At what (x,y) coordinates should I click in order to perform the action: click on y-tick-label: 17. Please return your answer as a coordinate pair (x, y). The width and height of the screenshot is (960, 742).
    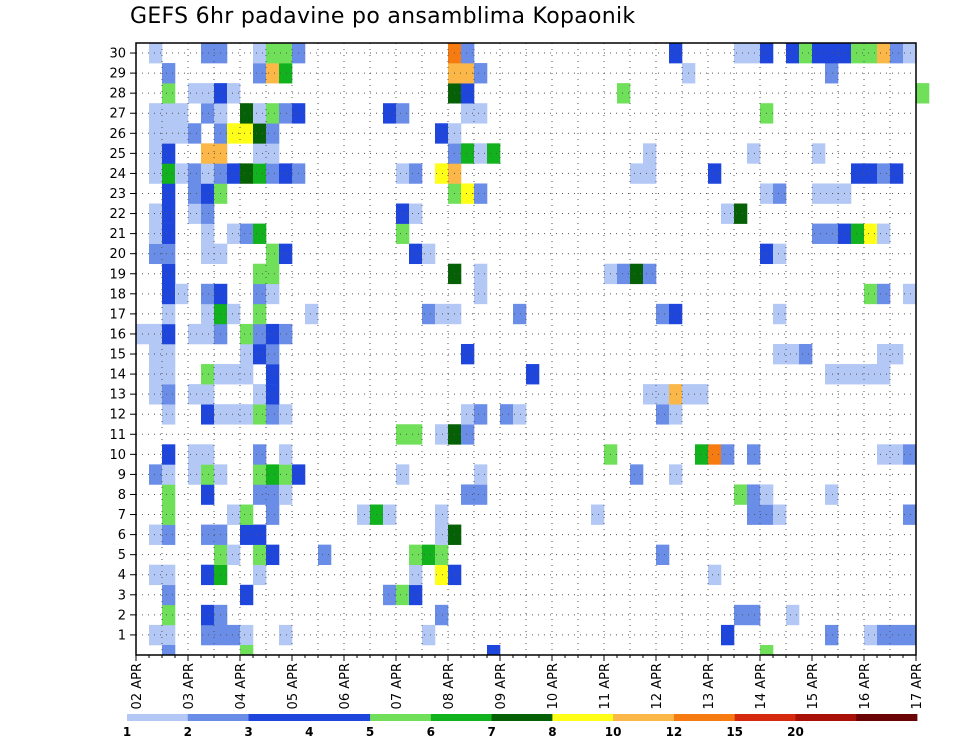
    Looking at the image, I should click on (117, 314).